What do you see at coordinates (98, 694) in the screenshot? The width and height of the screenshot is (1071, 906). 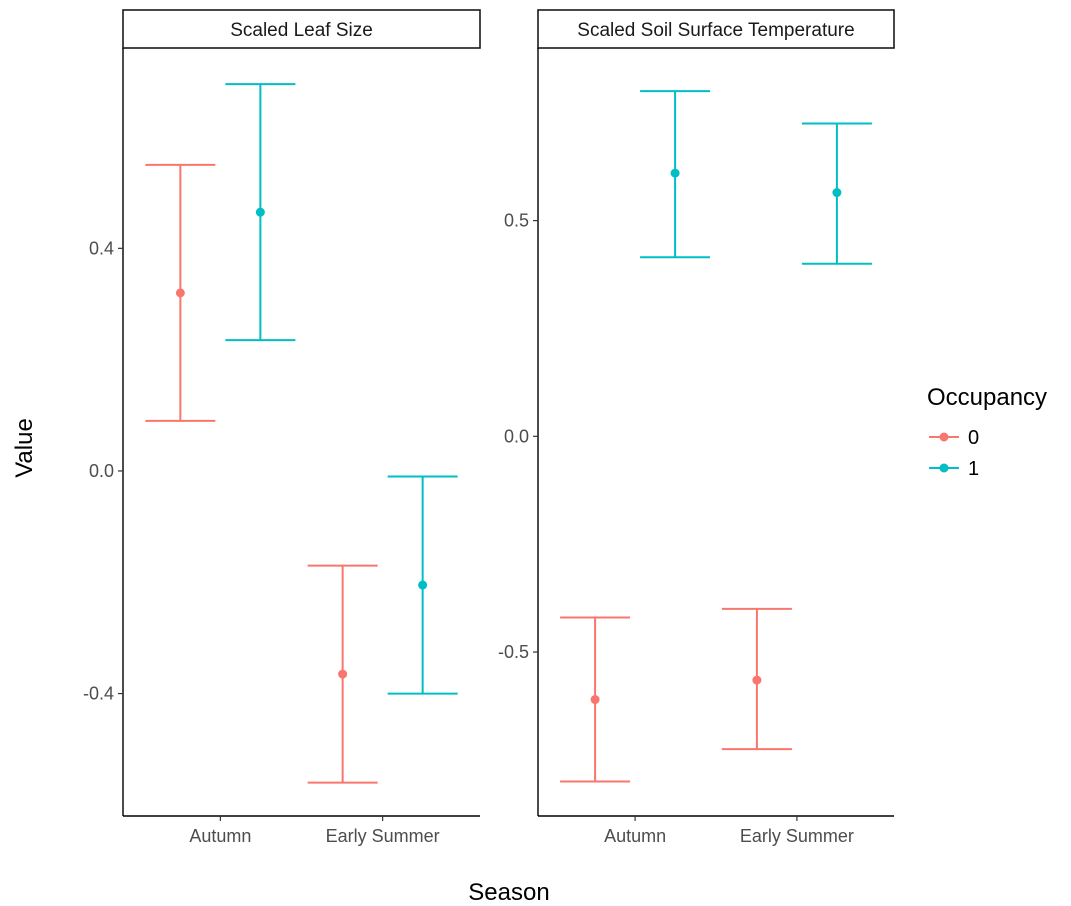 I see `y-tick-label: -0.4` at bounding box center [98, 694].